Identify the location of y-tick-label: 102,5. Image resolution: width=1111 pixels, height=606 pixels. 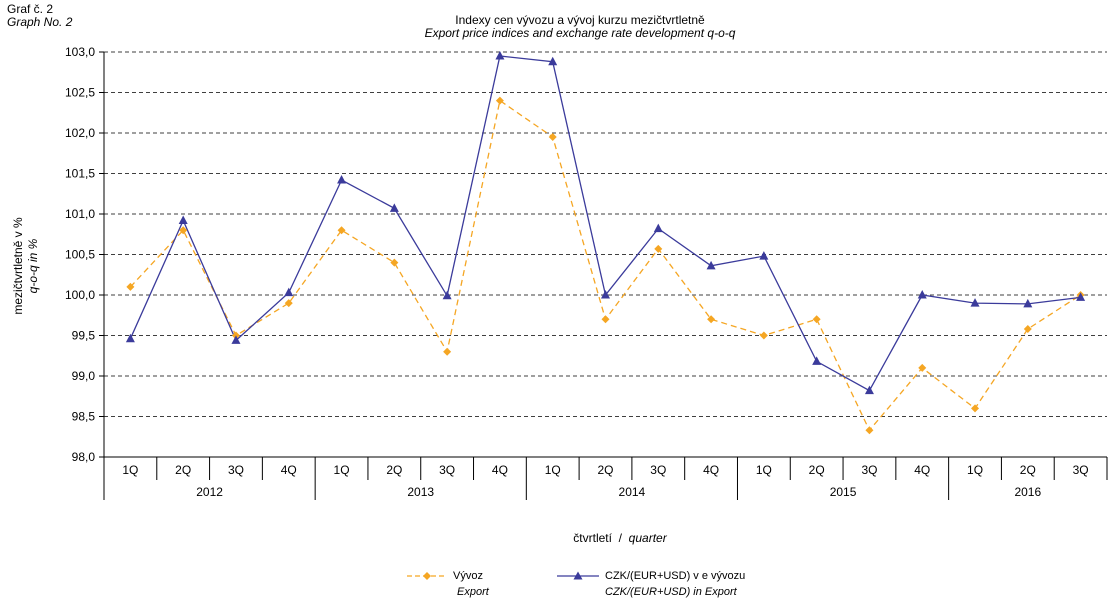
(80, 93).